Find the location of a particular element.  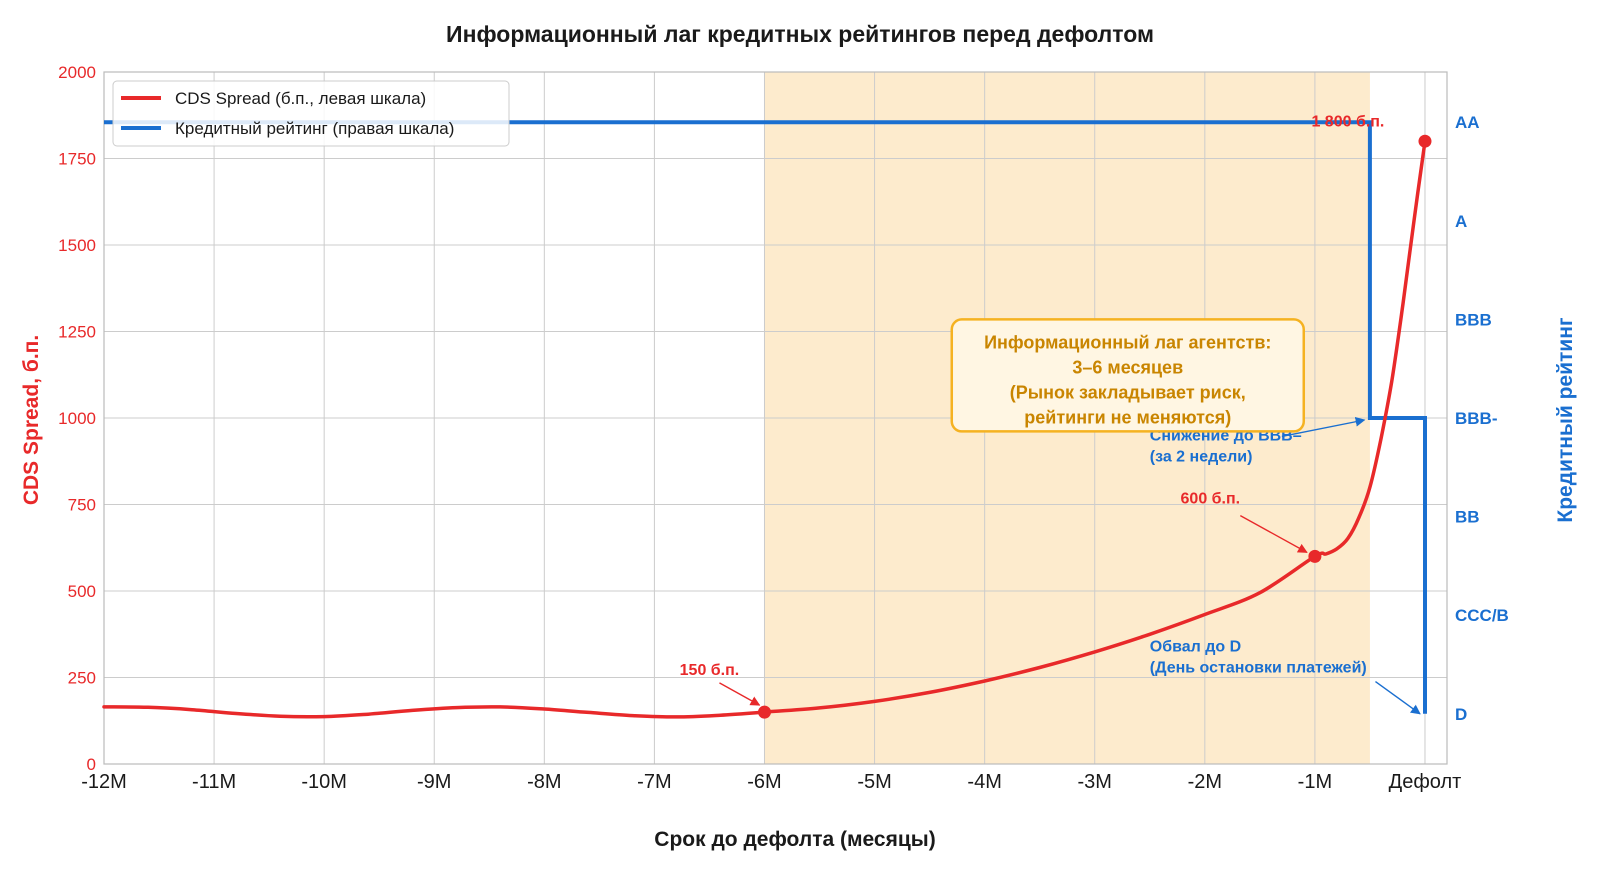

x-axis-label: Срок до дефолта (месяцы) is located at coordinates (794, 839).